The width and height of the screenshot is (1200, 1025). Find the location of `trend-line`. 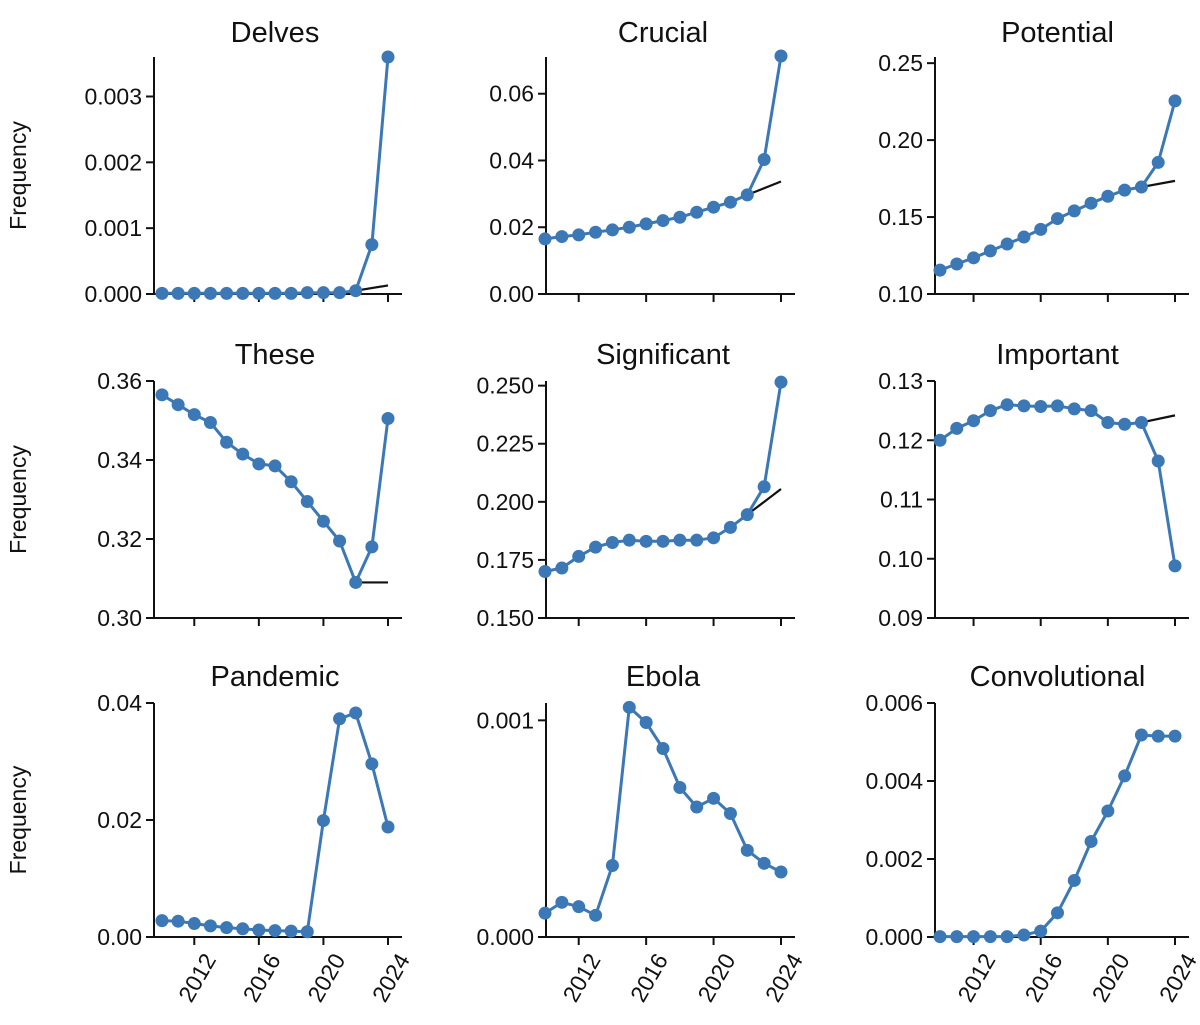

trend-line is located at coordinates (764, 502).